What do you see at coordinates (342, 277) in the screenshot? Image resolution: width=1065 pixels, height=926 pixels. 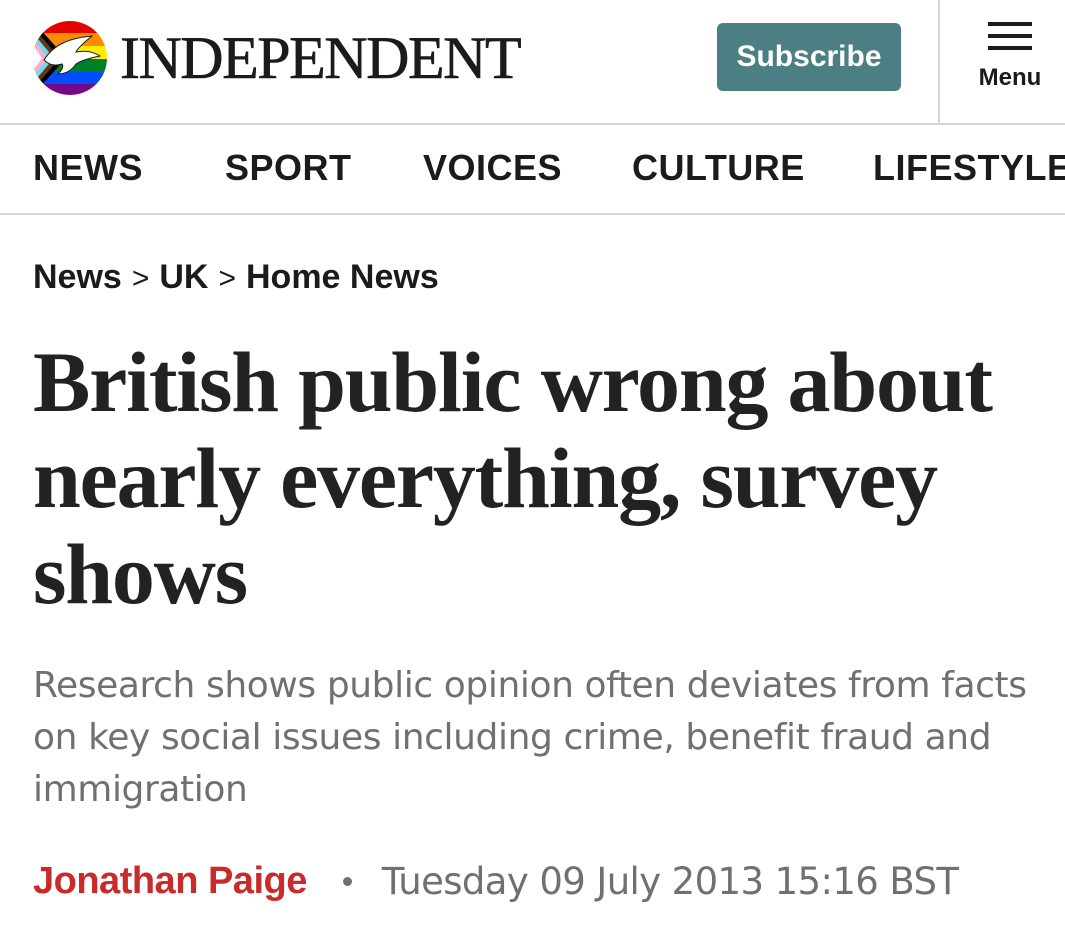 I see `breadcrumb-home-news: Home News` at bounding box center [342, 277].